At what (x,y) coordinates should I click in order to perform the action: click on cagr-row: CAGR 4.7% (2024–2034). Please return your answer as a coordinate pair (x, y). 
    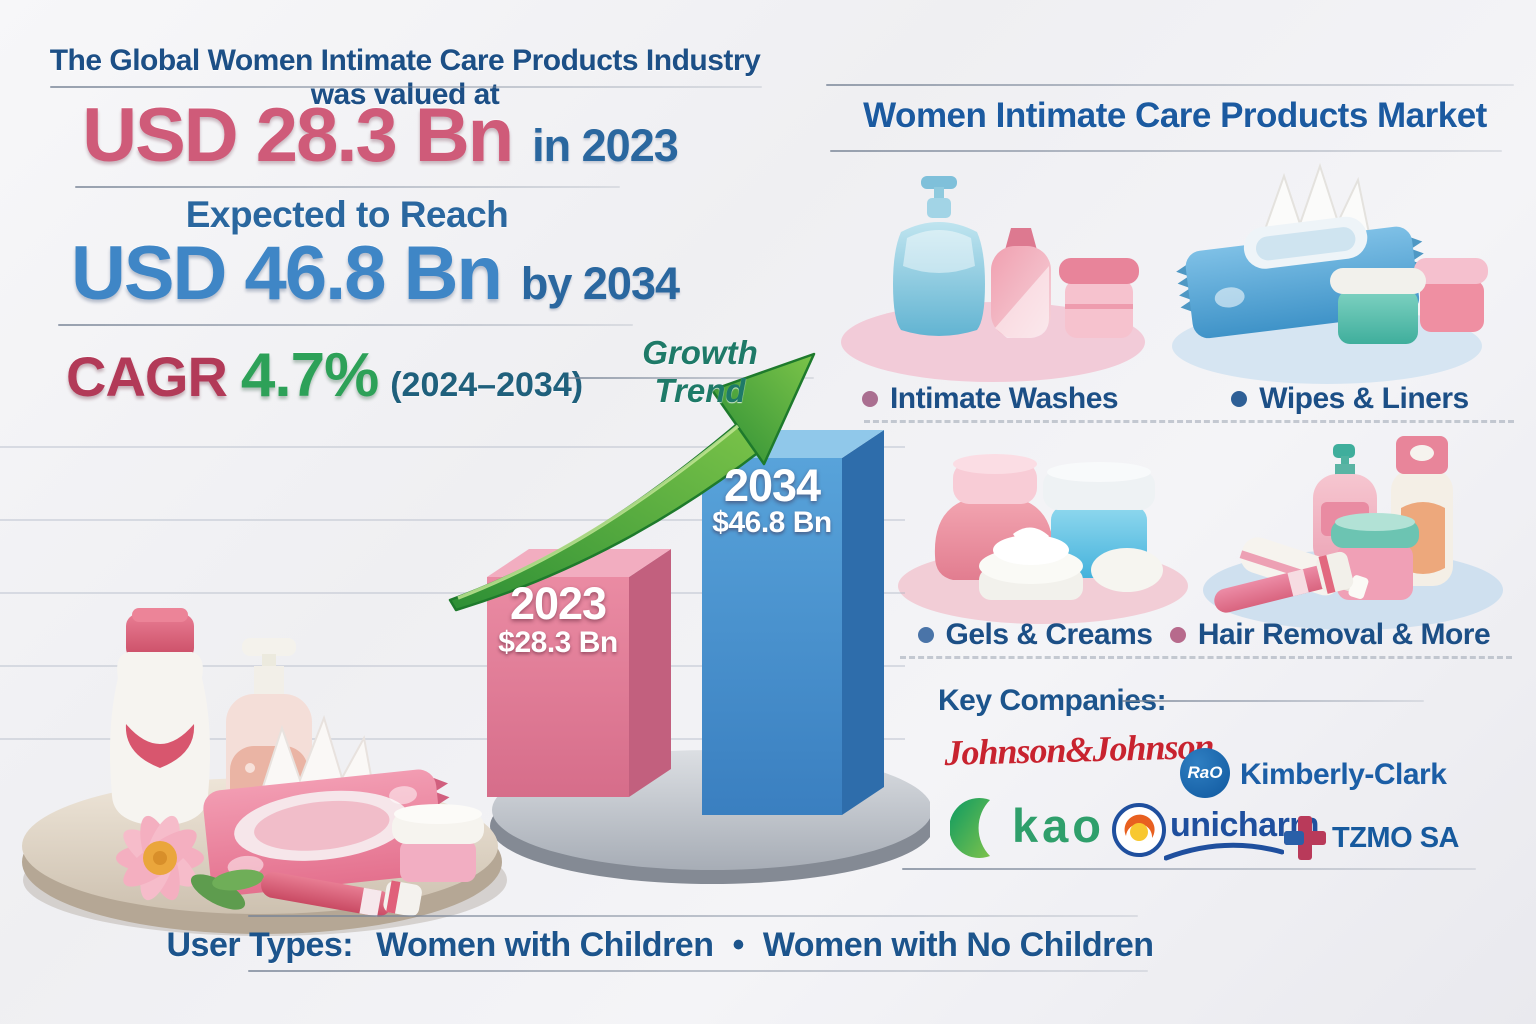
    Looking at the image, I should click on (324, 375).